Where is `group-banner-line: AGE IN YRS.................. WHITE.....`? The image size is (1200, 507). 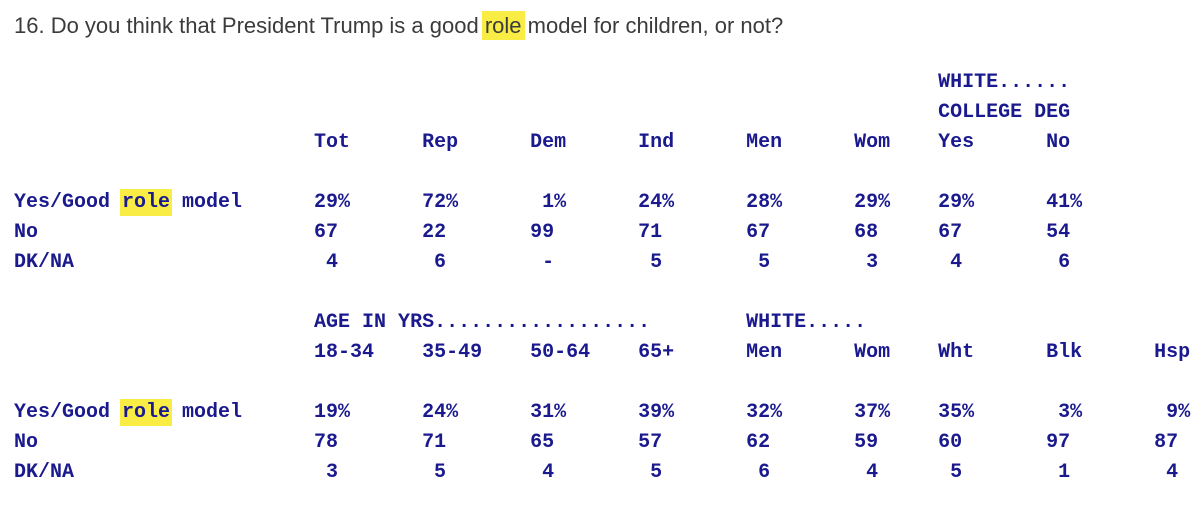
group-banner-line: AGE IN YRS.................. WHITE..... is located at coordinates (607, 323).